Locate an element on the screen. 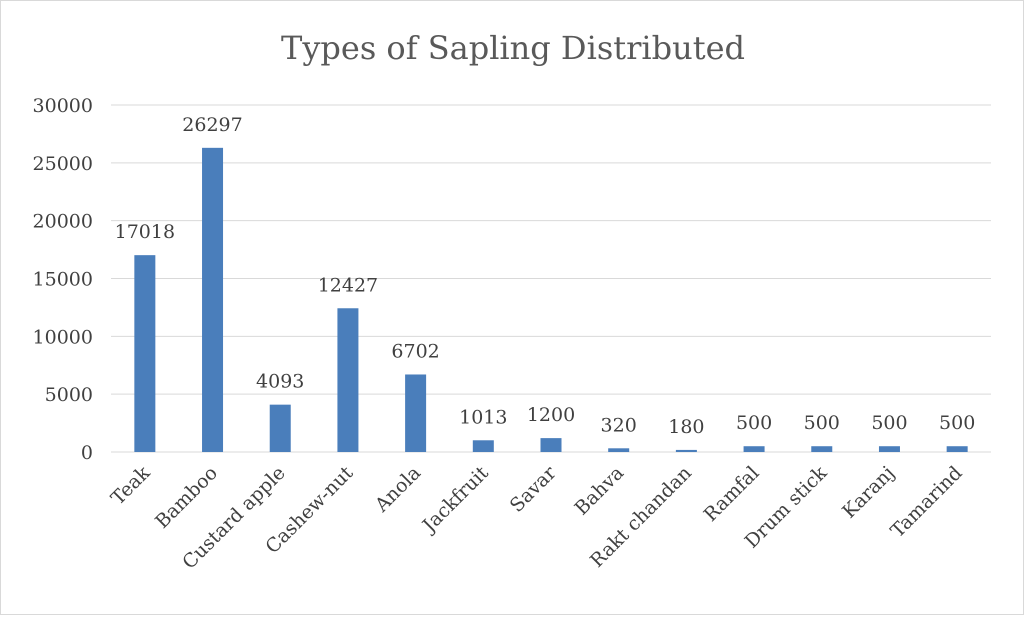 This screenshot has width=1024, height=619. y-tick-label: 0 is located at coordinates (87, 453).